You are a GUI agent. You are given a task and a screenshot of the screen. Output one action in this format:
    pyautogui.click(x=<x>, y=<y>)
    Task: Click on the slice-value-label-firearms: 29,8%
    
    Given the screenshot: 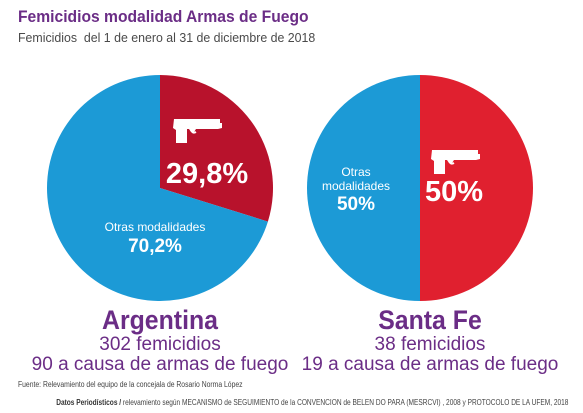 What is the action you would take?
    pyautogui.click(x=207, y=174)
    